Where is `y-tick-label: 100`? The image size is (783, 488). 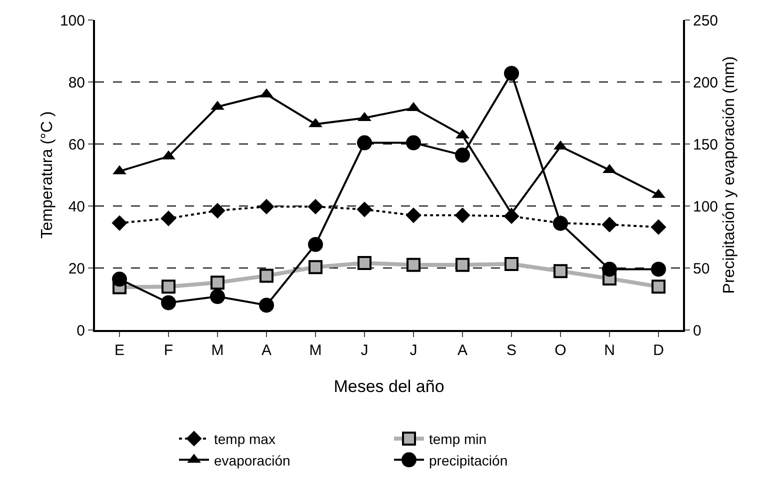
y-tick-label: 100 is located at coordinates (72, 21).